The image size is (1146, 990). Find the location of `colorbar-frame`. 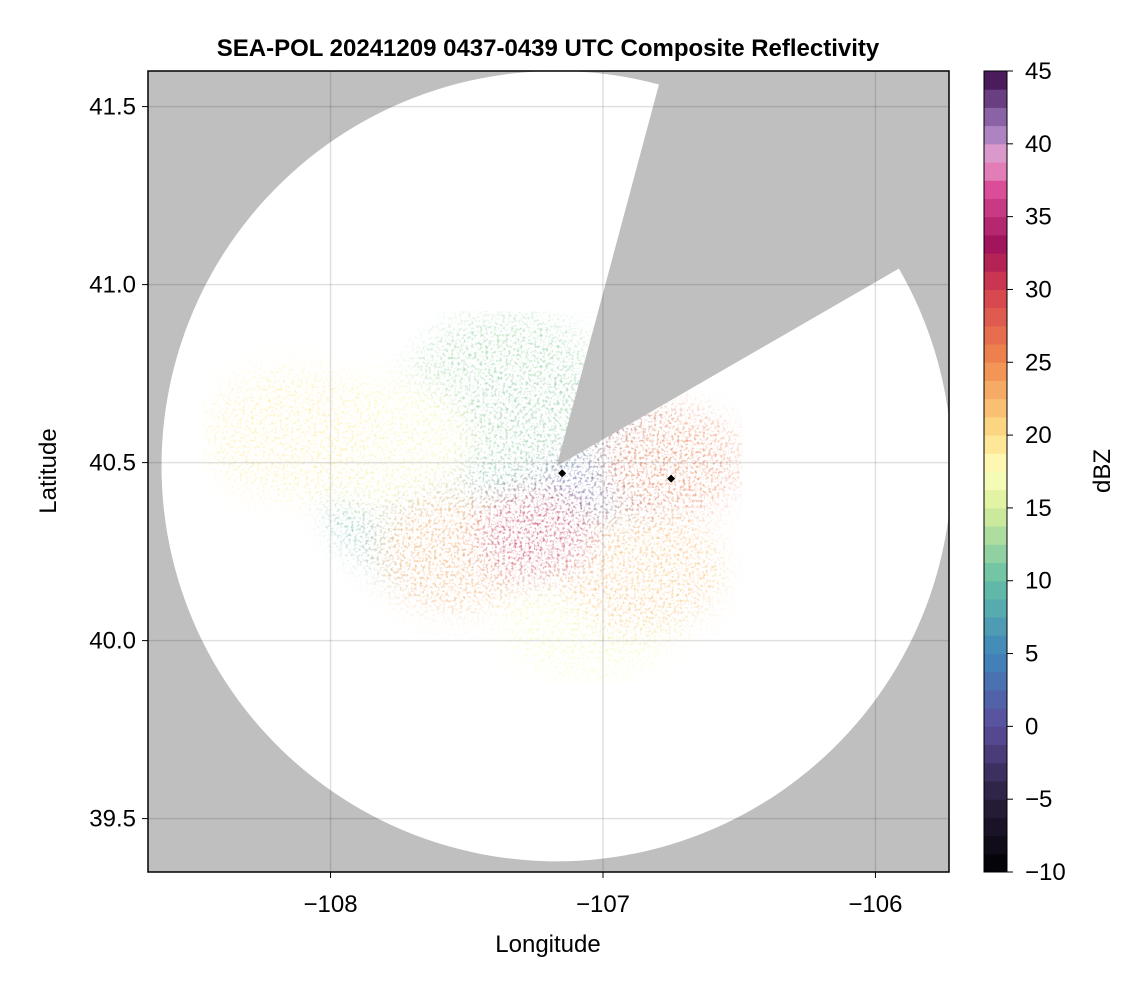

colorbar-frame is located at coordinates (995, 471).